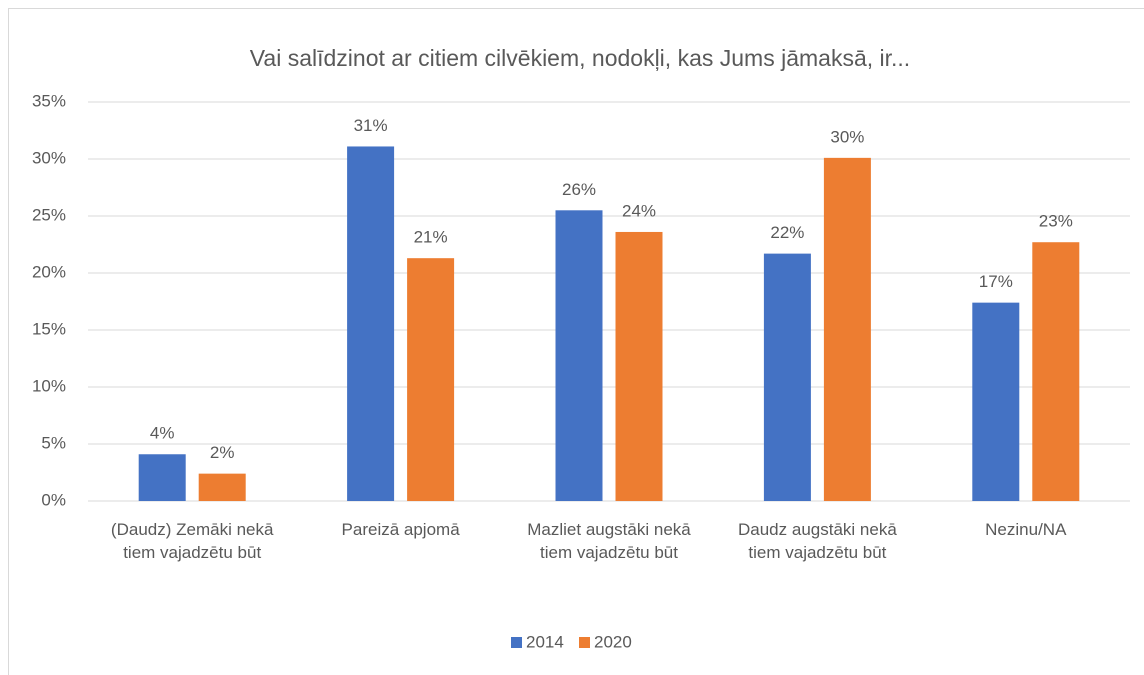 This screenshot has width=1144, height=675. What do you see at coordinates (400, 529) in the screenshot?
I see `x-tick-label: Pareizā apjomā` at bounding box center [400, 529].